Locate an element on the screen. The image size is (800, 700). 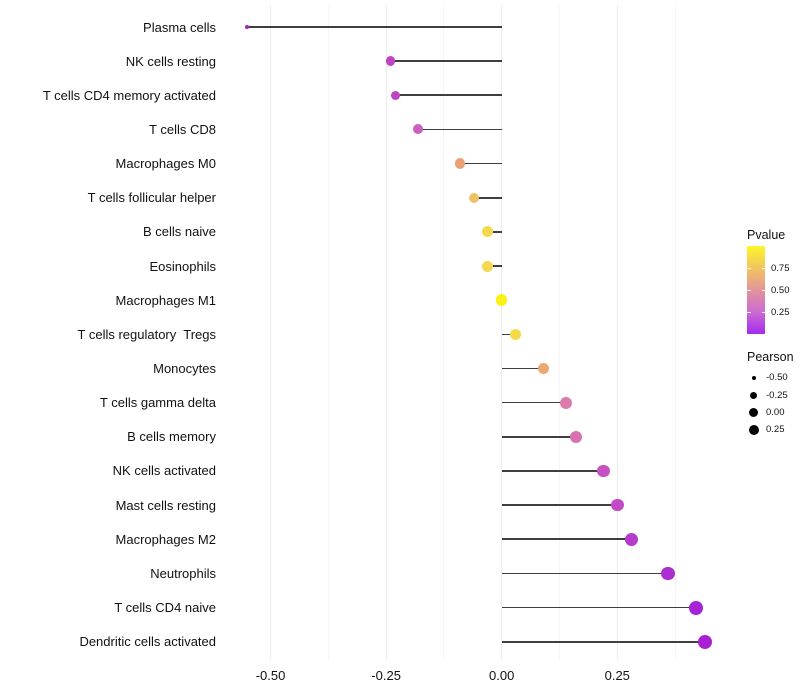
y-axis-label: T cells CD4 naive is located at coordinates (165, 608).